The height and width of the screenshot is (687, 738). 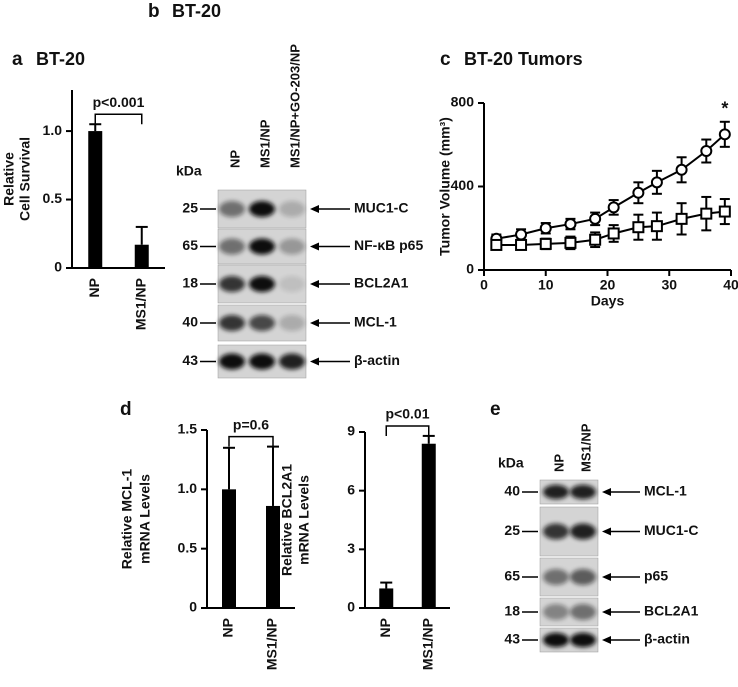 What do you see at coordinates (190, 208) in the screenshot?
I see `kda-label: 25` at bounding box center [190, 208].